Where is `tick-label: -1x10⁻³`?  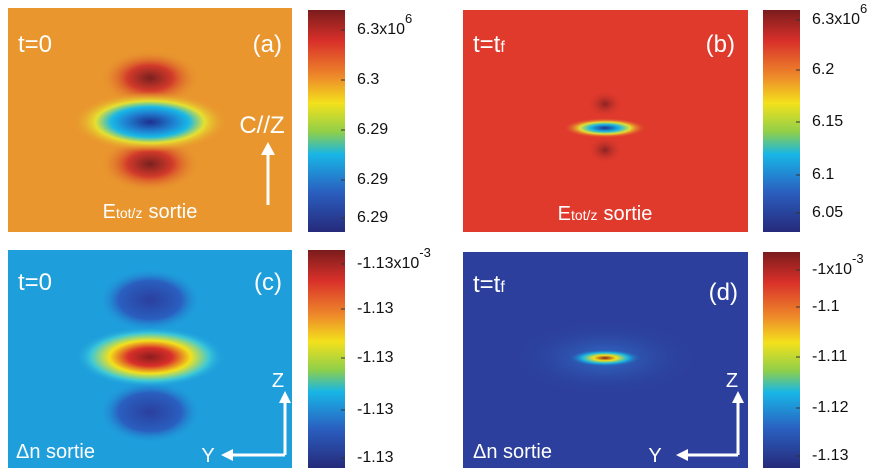
tick-label: -1x10⁻³ is located at coordinates (838, 264).